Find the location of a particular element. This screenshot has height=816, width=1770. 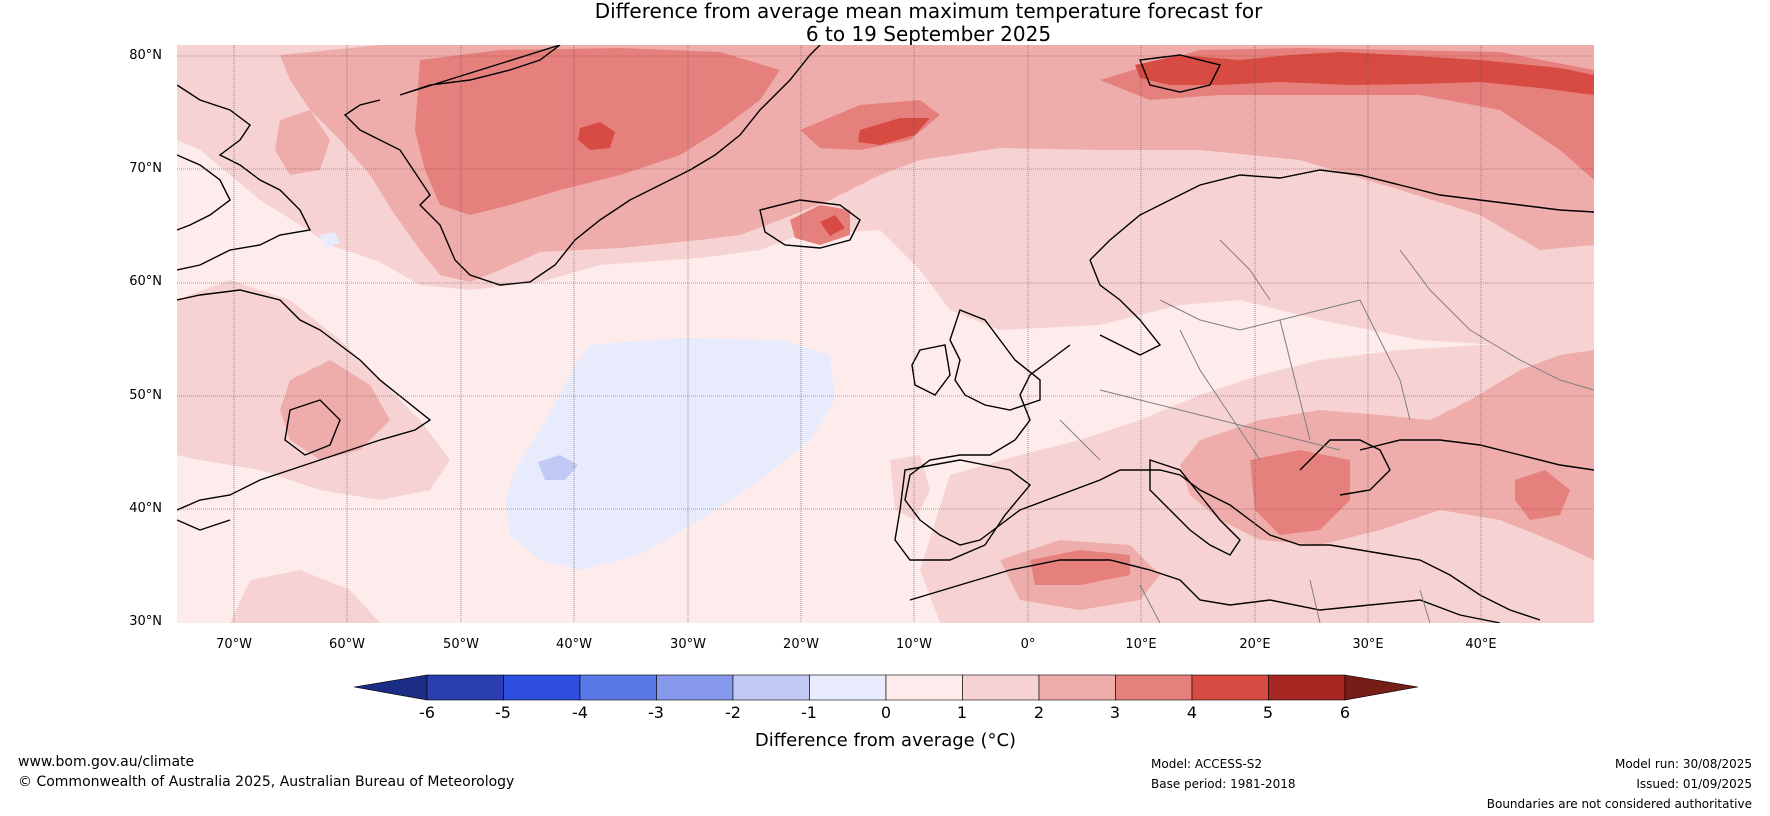

lon-label: 30°W is located at coordinates (688, 644).